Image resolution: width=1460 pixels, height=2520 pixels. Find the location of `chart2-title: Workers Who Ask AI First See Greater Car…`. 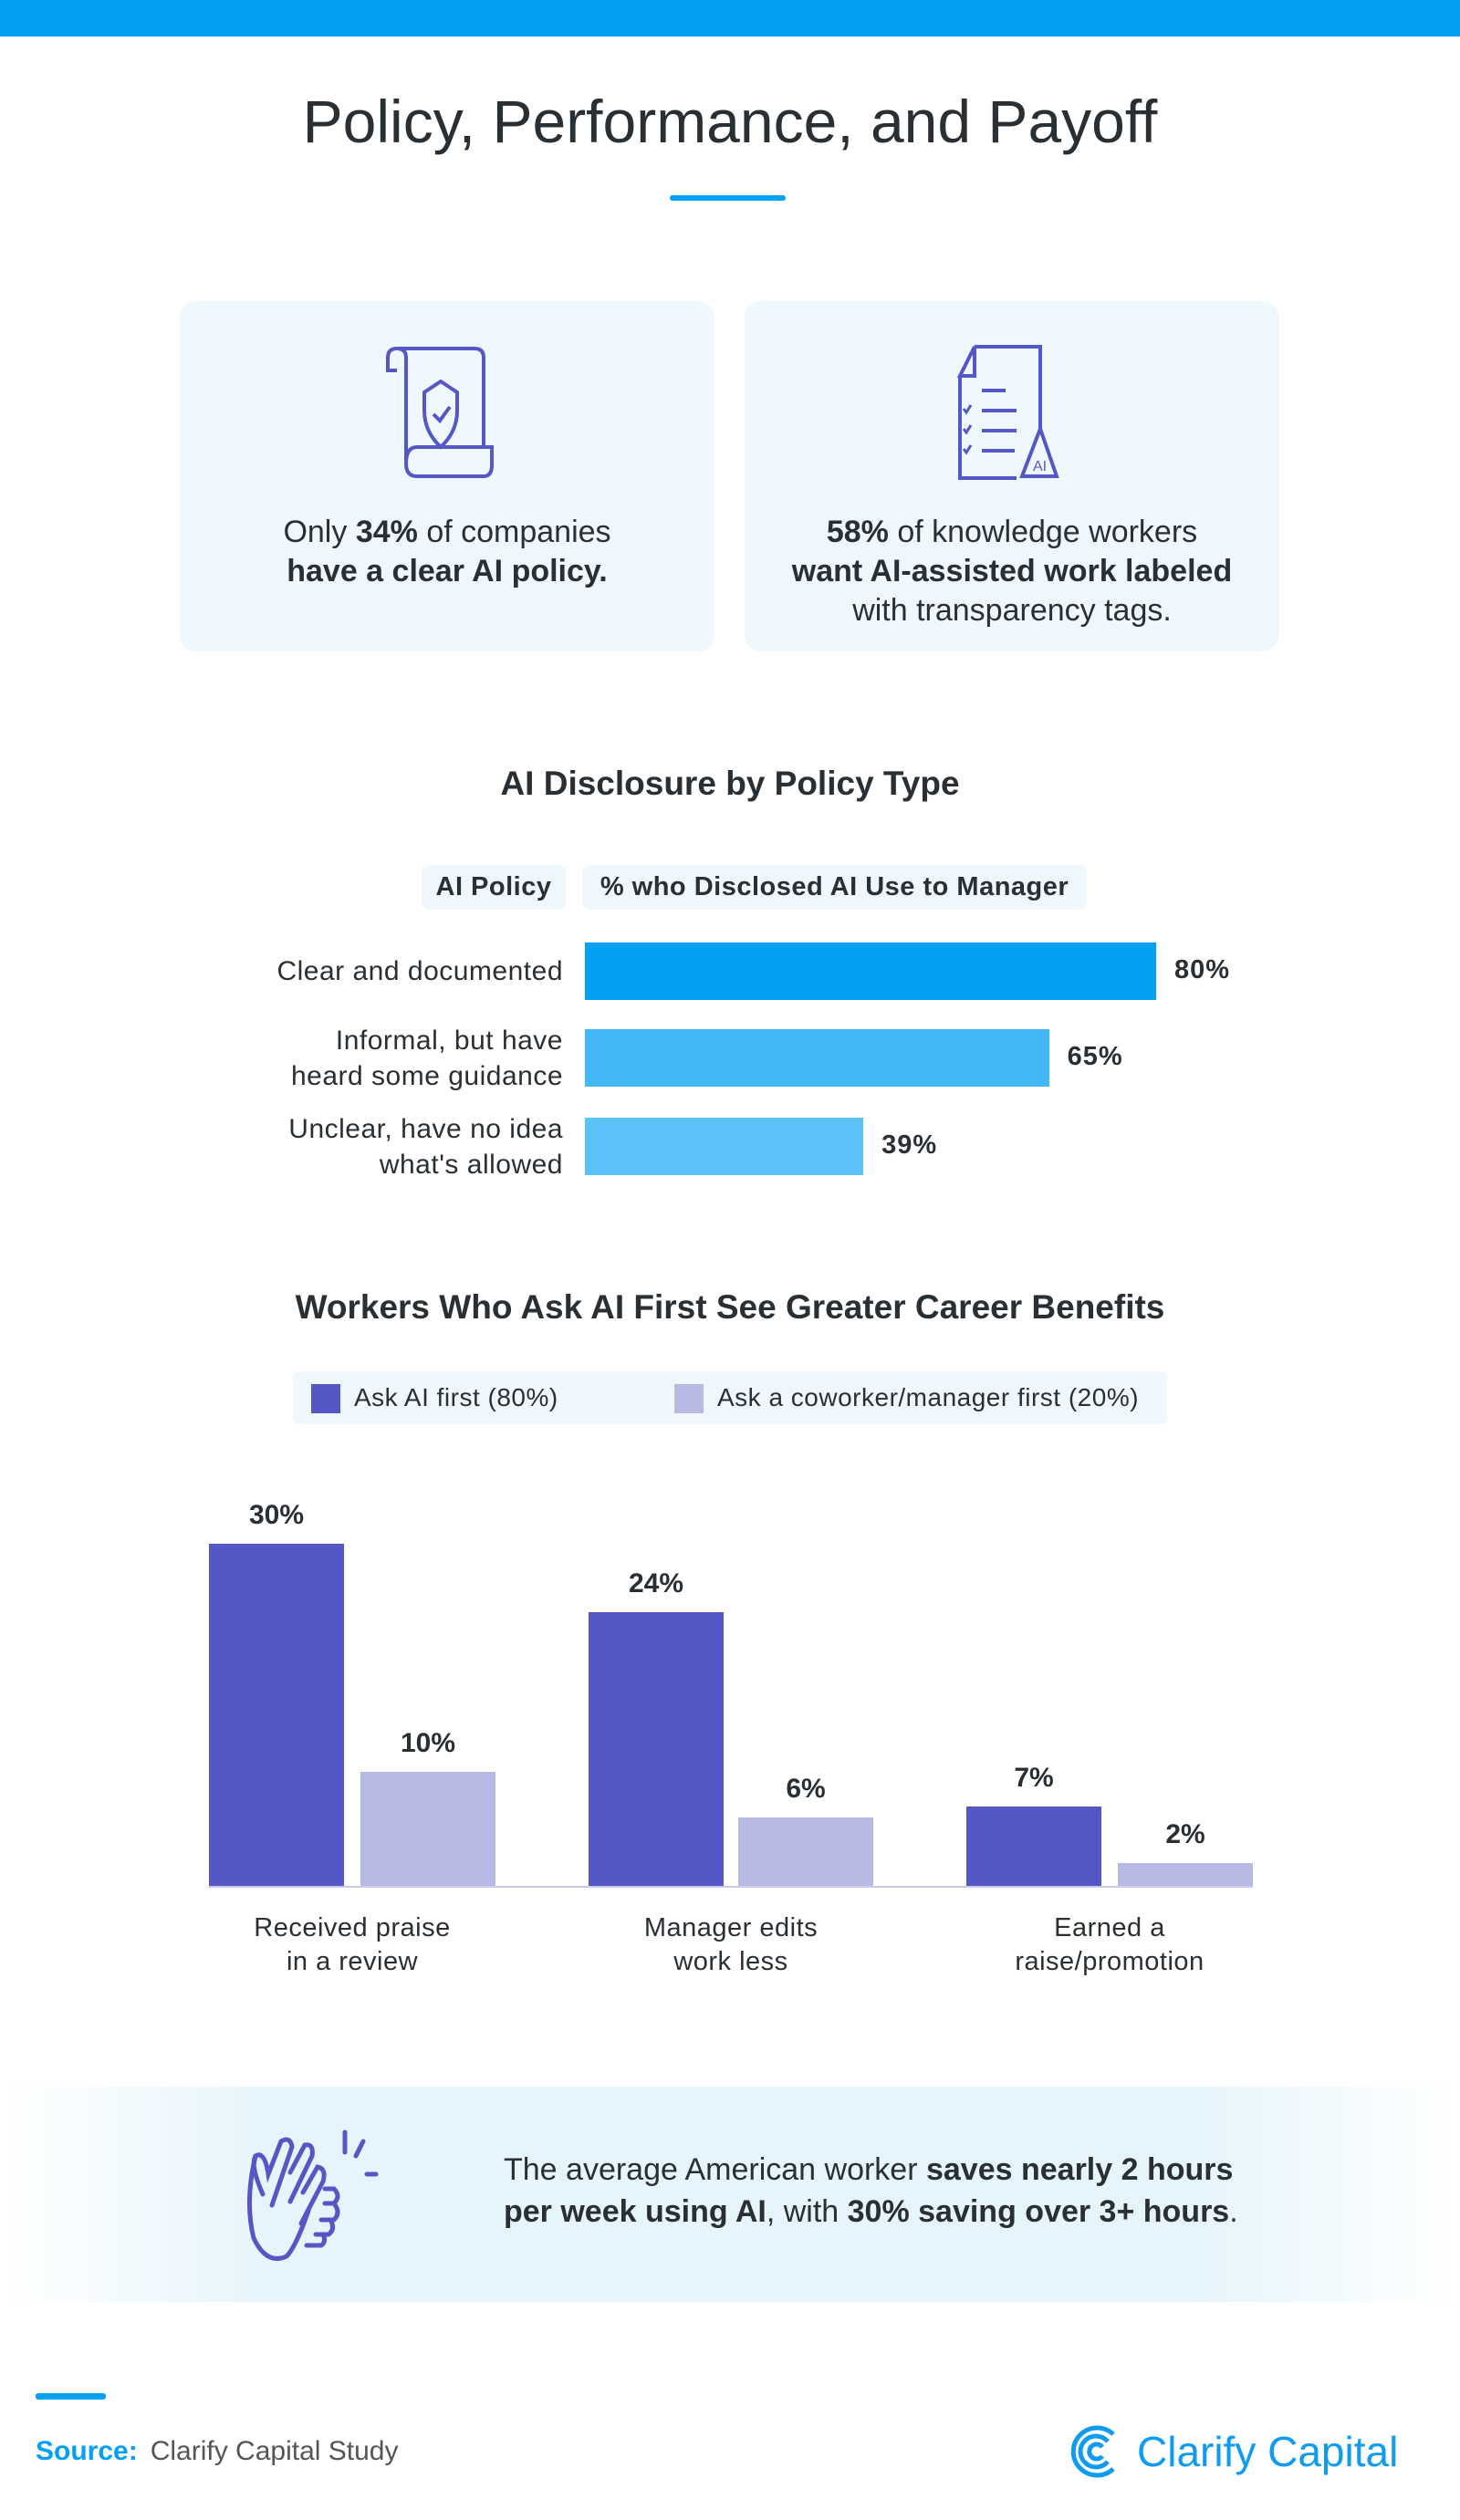

chart2-title: Workers Who Ask AI First See Greater Car… is located at coordinates (730, 1307).